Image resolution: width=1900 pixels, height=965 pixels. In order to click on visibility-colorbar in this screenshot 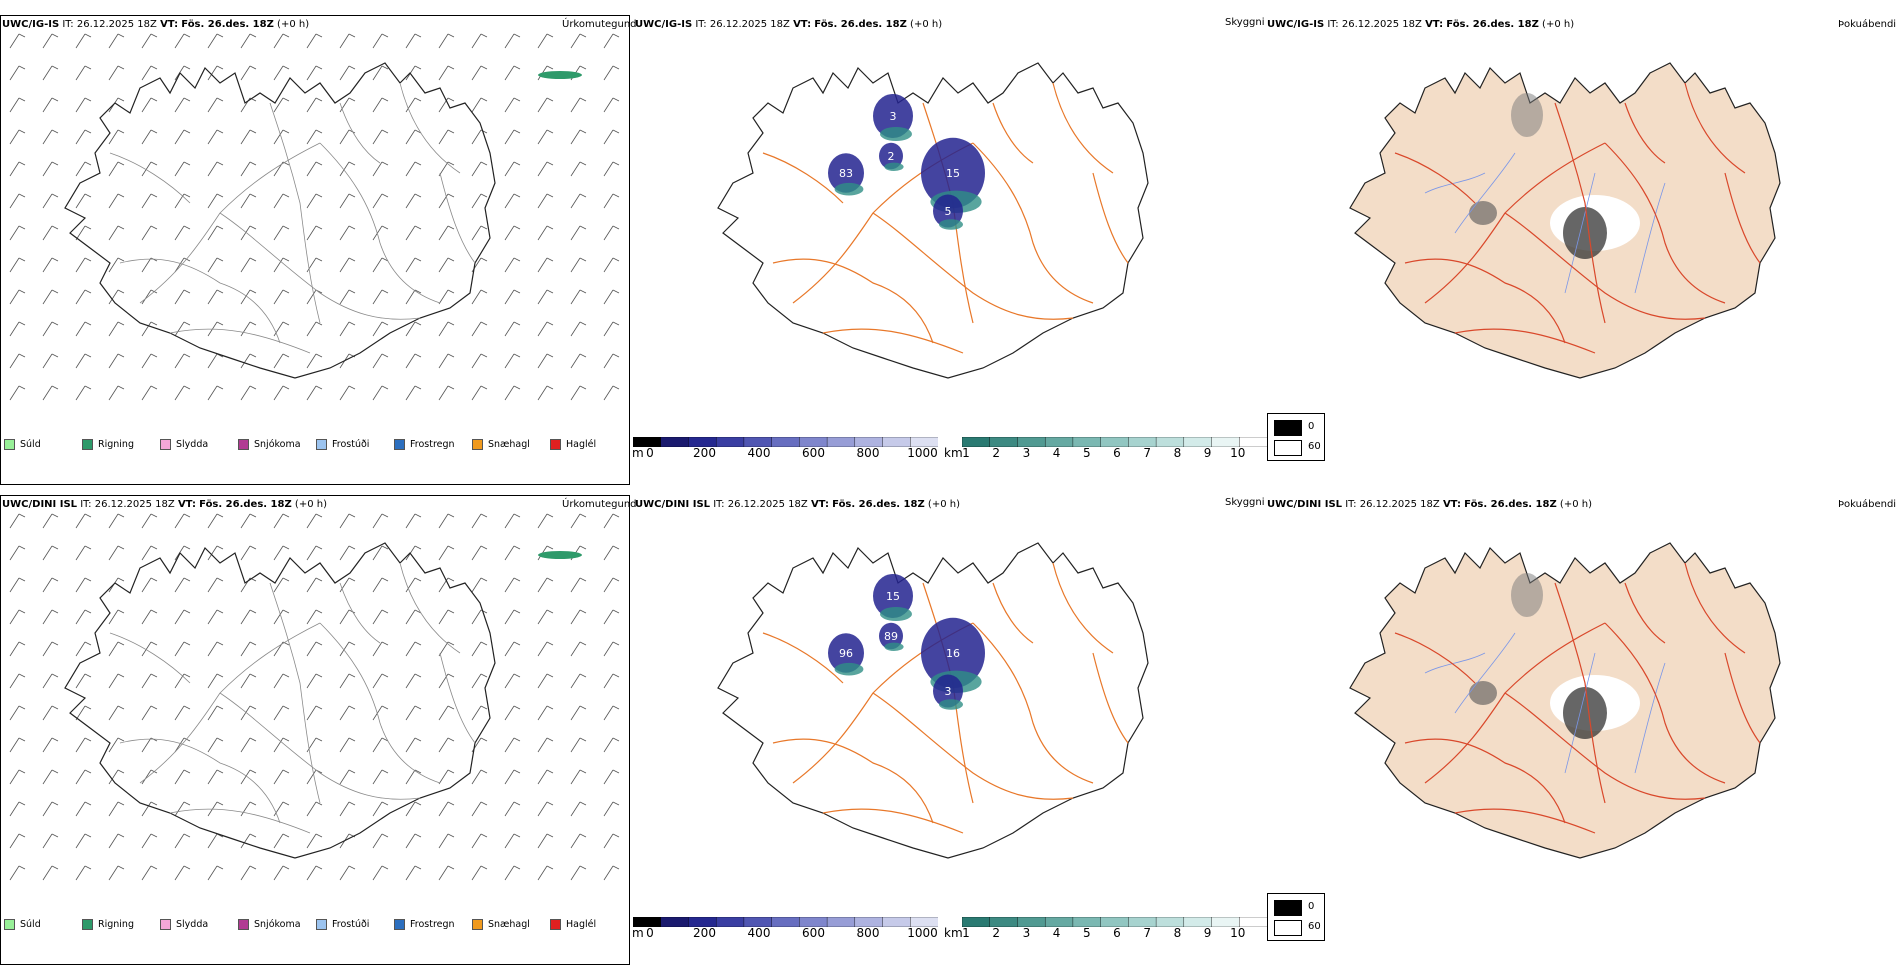, I will do `click(1114, 922)`.